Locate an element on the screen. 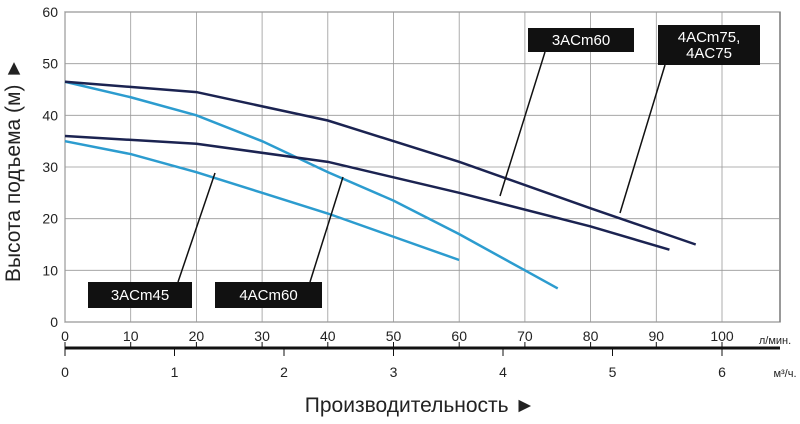 The image size is (800, 424). x-tick-label: 80 is located at coordinates (591, 336).